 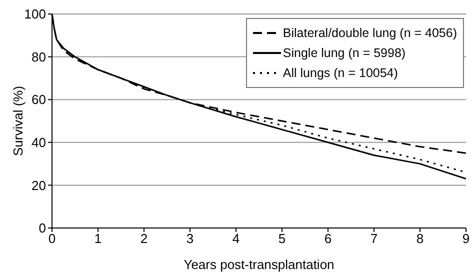 What do you see at coordinates (35, 14) in the screenshot?
I see `y-tick-label: 100` at bounding box center [35, 14].